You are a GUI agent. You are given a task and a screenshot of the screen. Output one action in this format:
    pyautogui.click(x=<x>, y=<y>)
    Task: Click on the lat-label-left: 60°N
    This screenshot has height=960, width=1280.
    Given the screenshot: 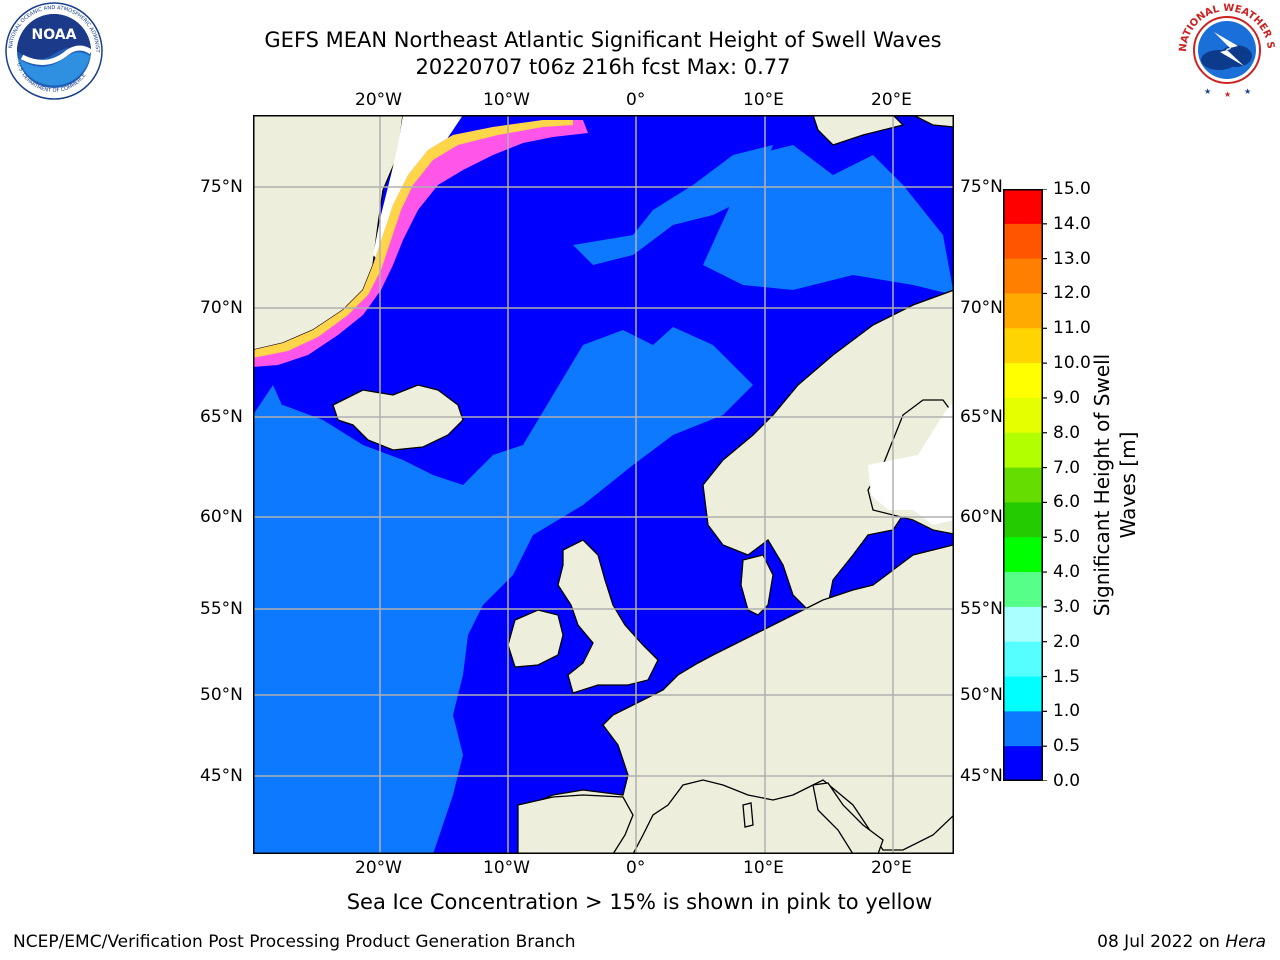 What is the action you would take?
    pyautogui.click(x=221, y=517)
    